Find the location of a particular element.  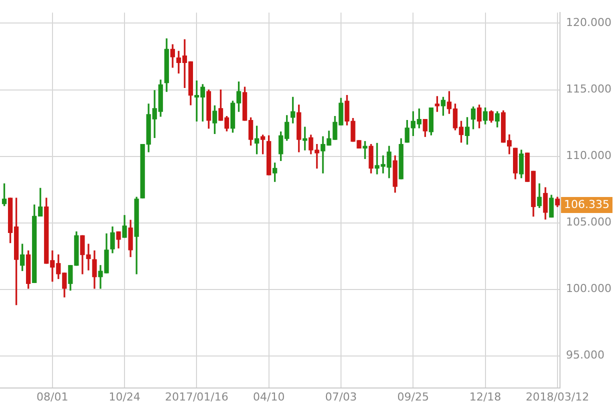

x-tick-label: 08/01 is located at coordinates (52, 397).